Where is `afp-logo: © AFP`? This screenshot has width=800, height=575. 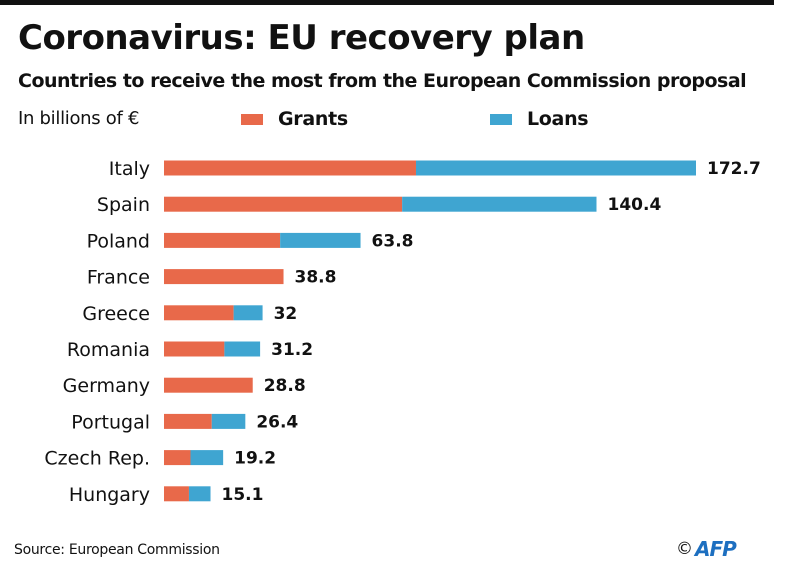 afp-logo: © AFP is located at coordinates (706, 549).